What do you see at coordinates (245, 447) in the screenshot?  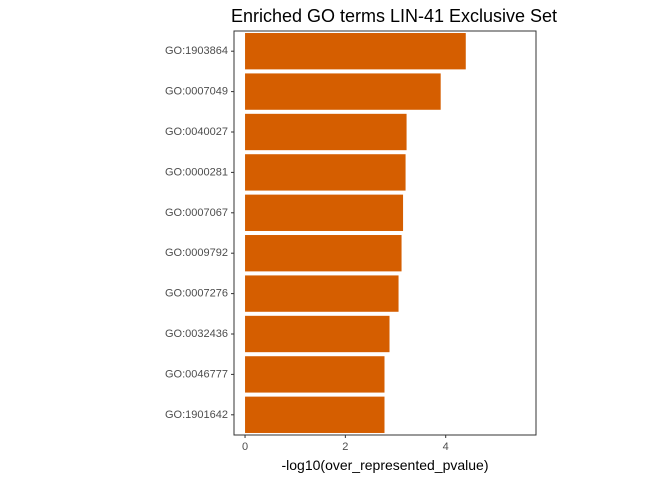 I see `x-tick-label: 0` at bounding box center [245, 447].